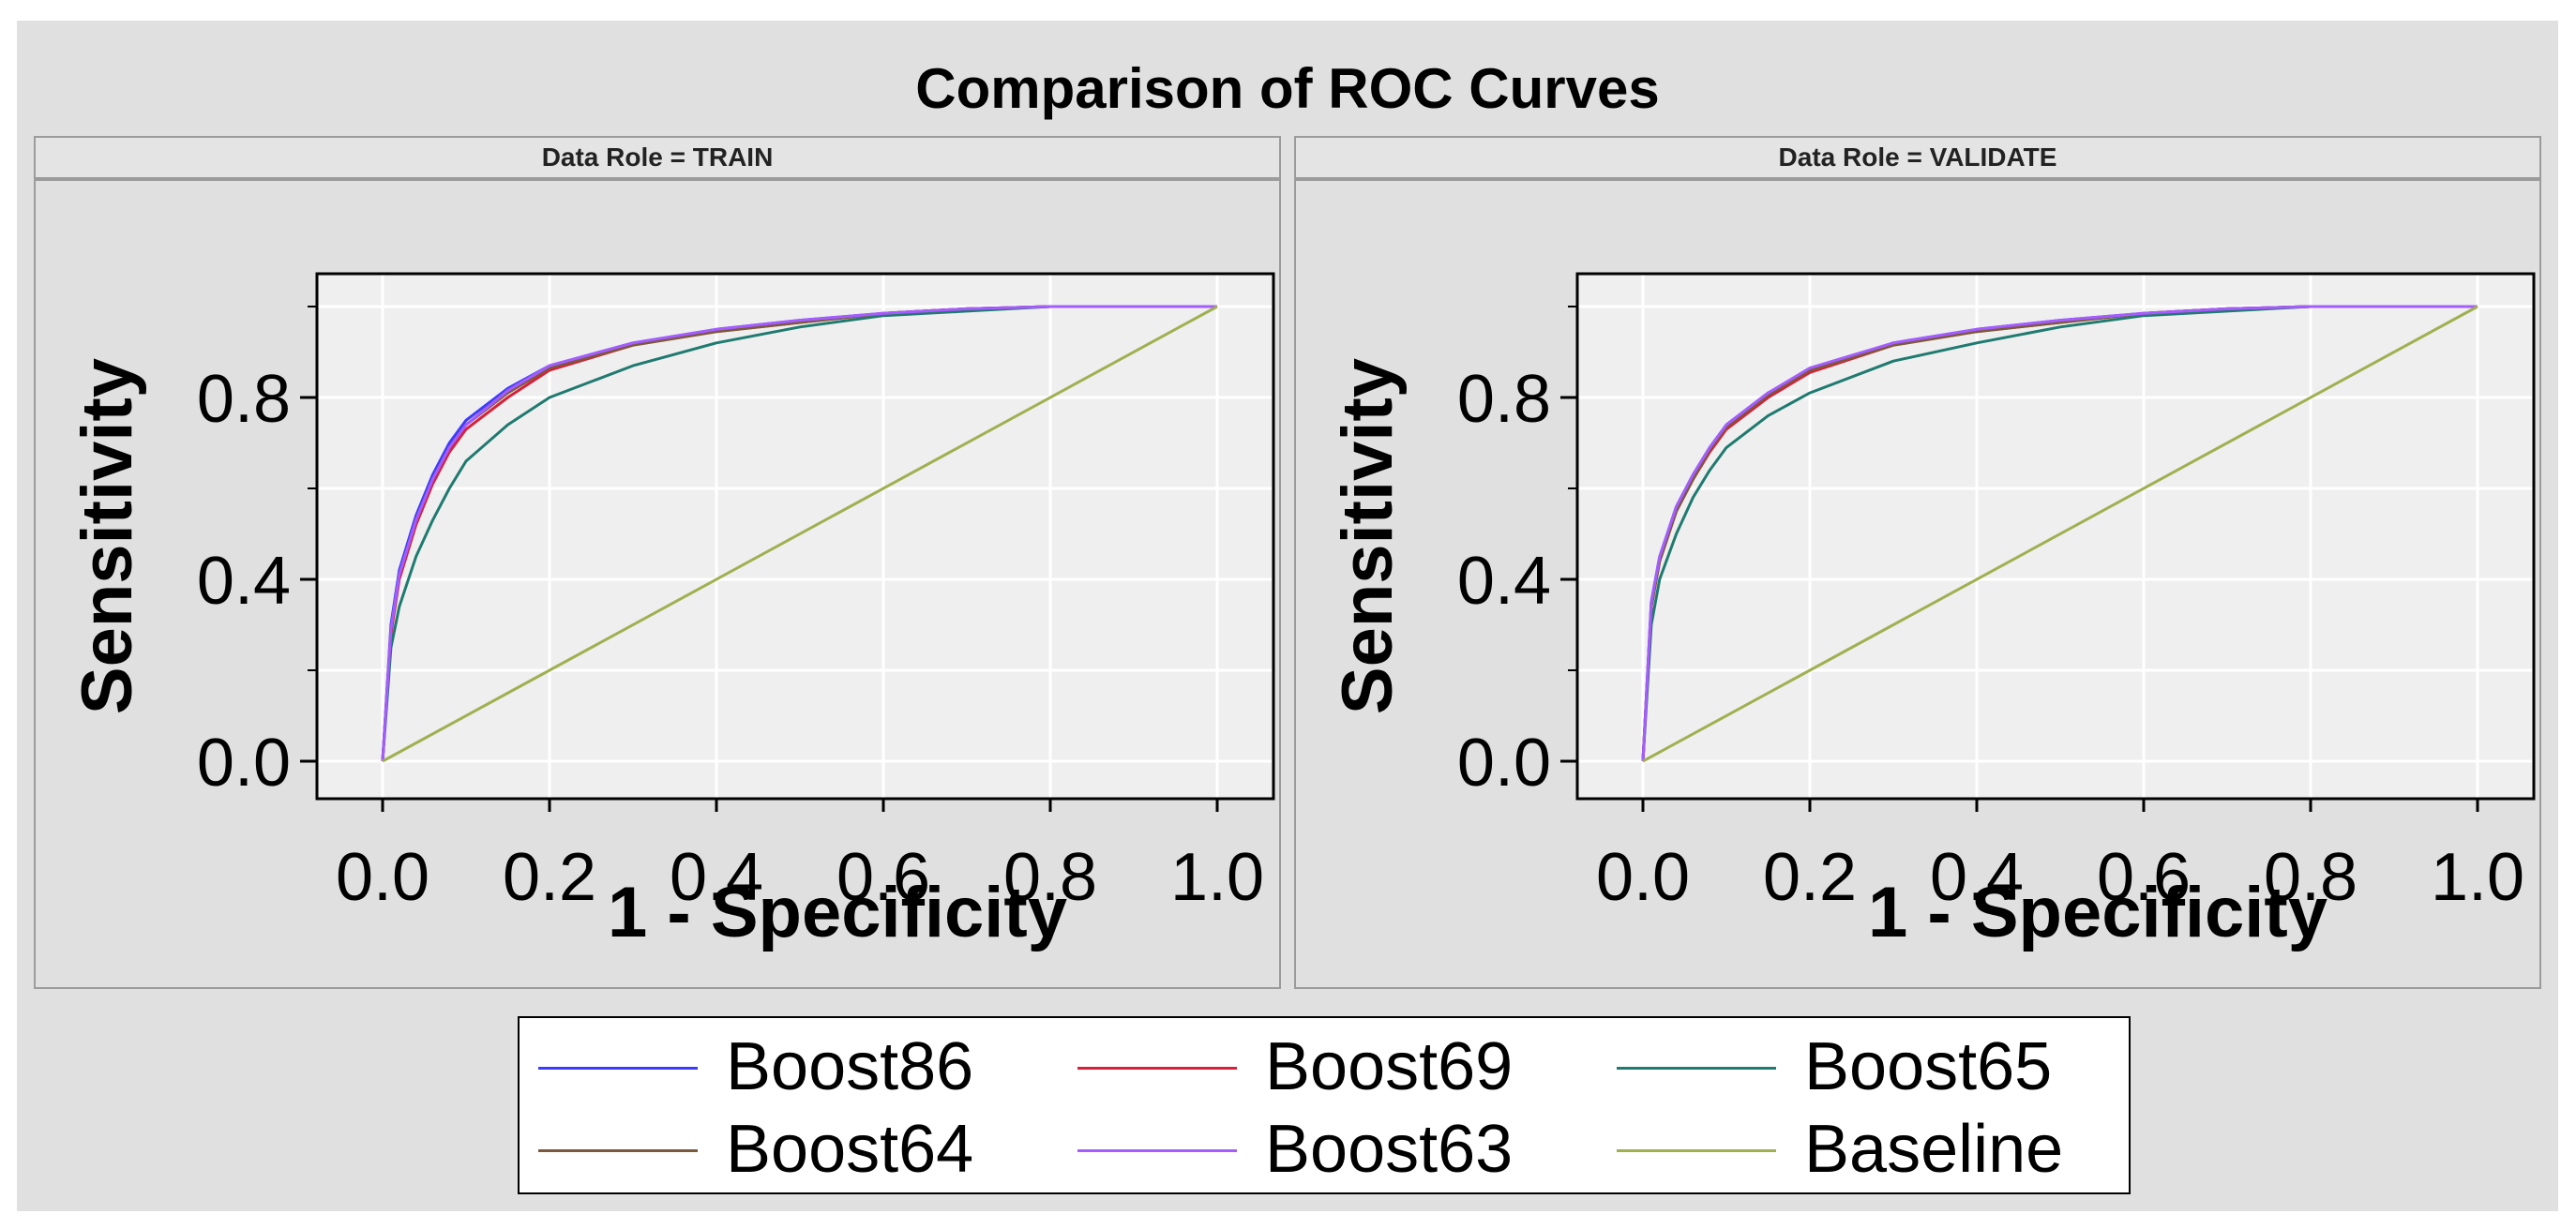  I want to click on legend-label-boost65: Boost65, so click(1928, 1066).